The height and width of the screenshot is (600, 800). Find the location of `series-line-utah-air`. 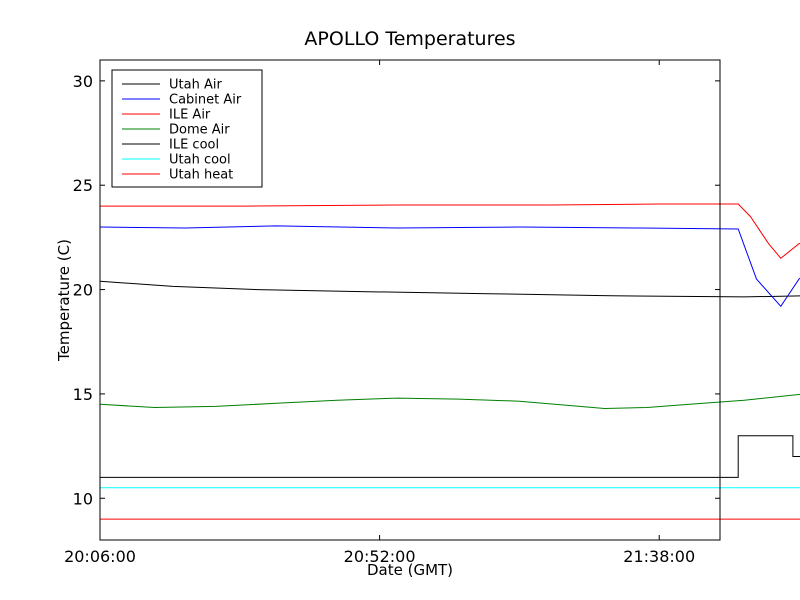

series-line-utah-air is located at coordinates (449, 289).